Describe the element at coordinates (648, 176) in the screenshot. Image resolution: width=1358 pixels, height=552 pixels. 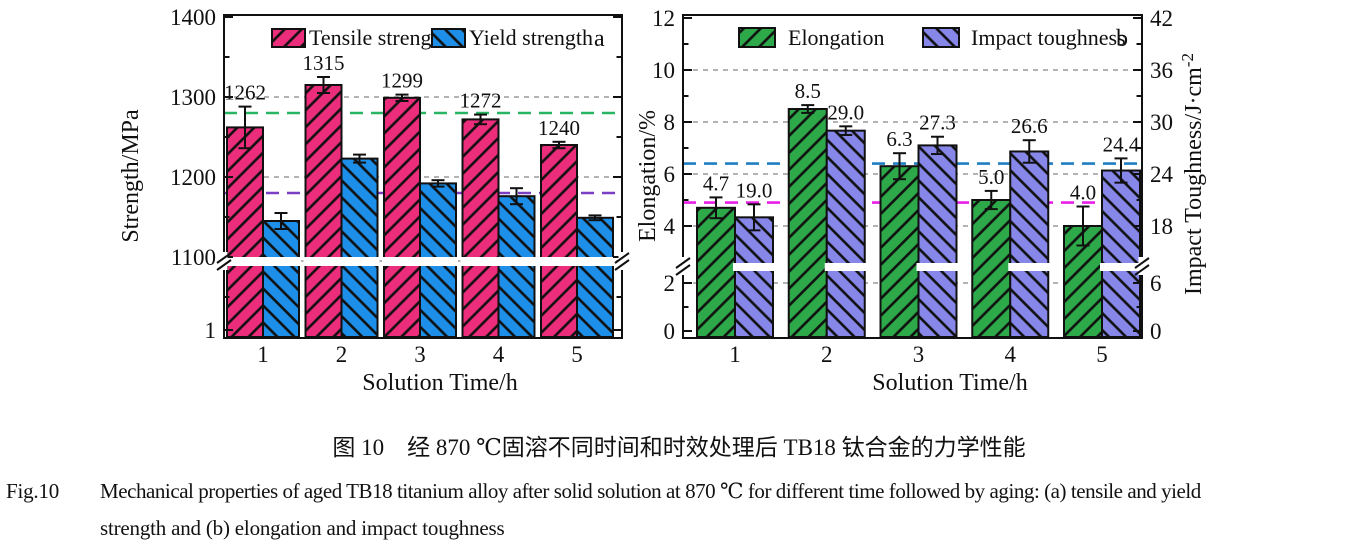
I see `y-left-axis-title: Elongation/%` at that location.